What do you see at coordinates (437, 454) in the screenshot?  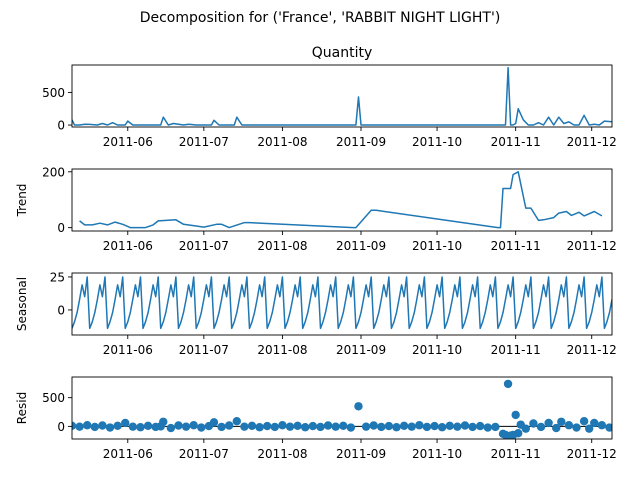 I see `resid-xtick-label: 2011-10` at bounding box center [437, 454].